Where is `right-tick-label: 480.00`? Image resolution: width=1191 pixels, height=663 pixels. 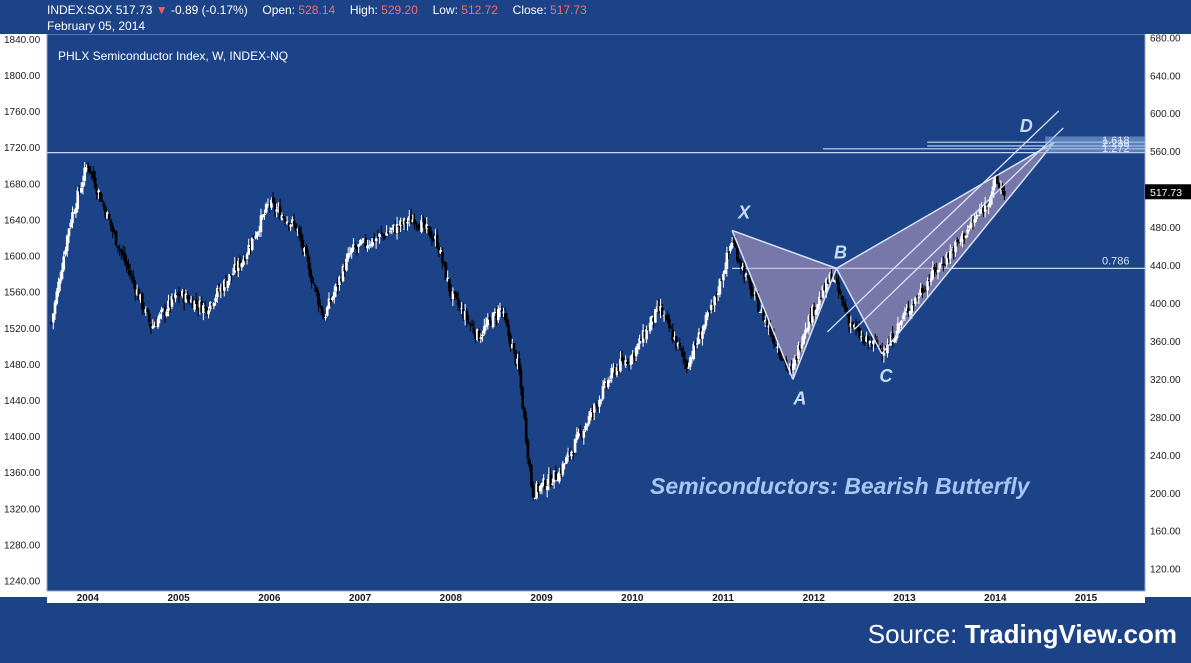
right-tick-label: 480.00 is located at coordinates (1165, 228).